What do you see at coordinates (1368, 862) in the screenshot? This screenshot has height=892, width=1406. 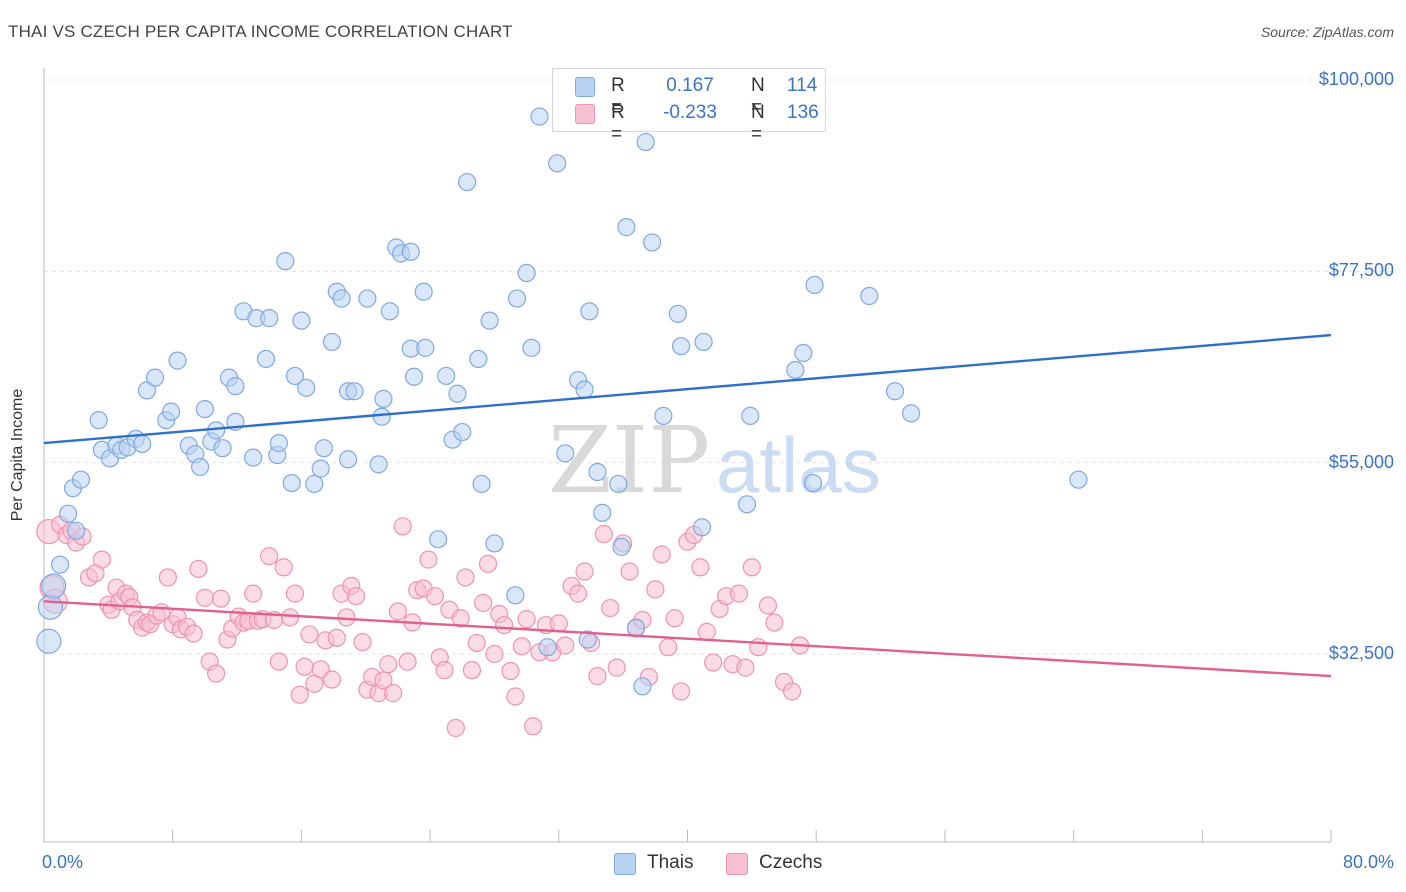 I see `x-tick-max: 80.0%` at bounding box center [1368, 862].